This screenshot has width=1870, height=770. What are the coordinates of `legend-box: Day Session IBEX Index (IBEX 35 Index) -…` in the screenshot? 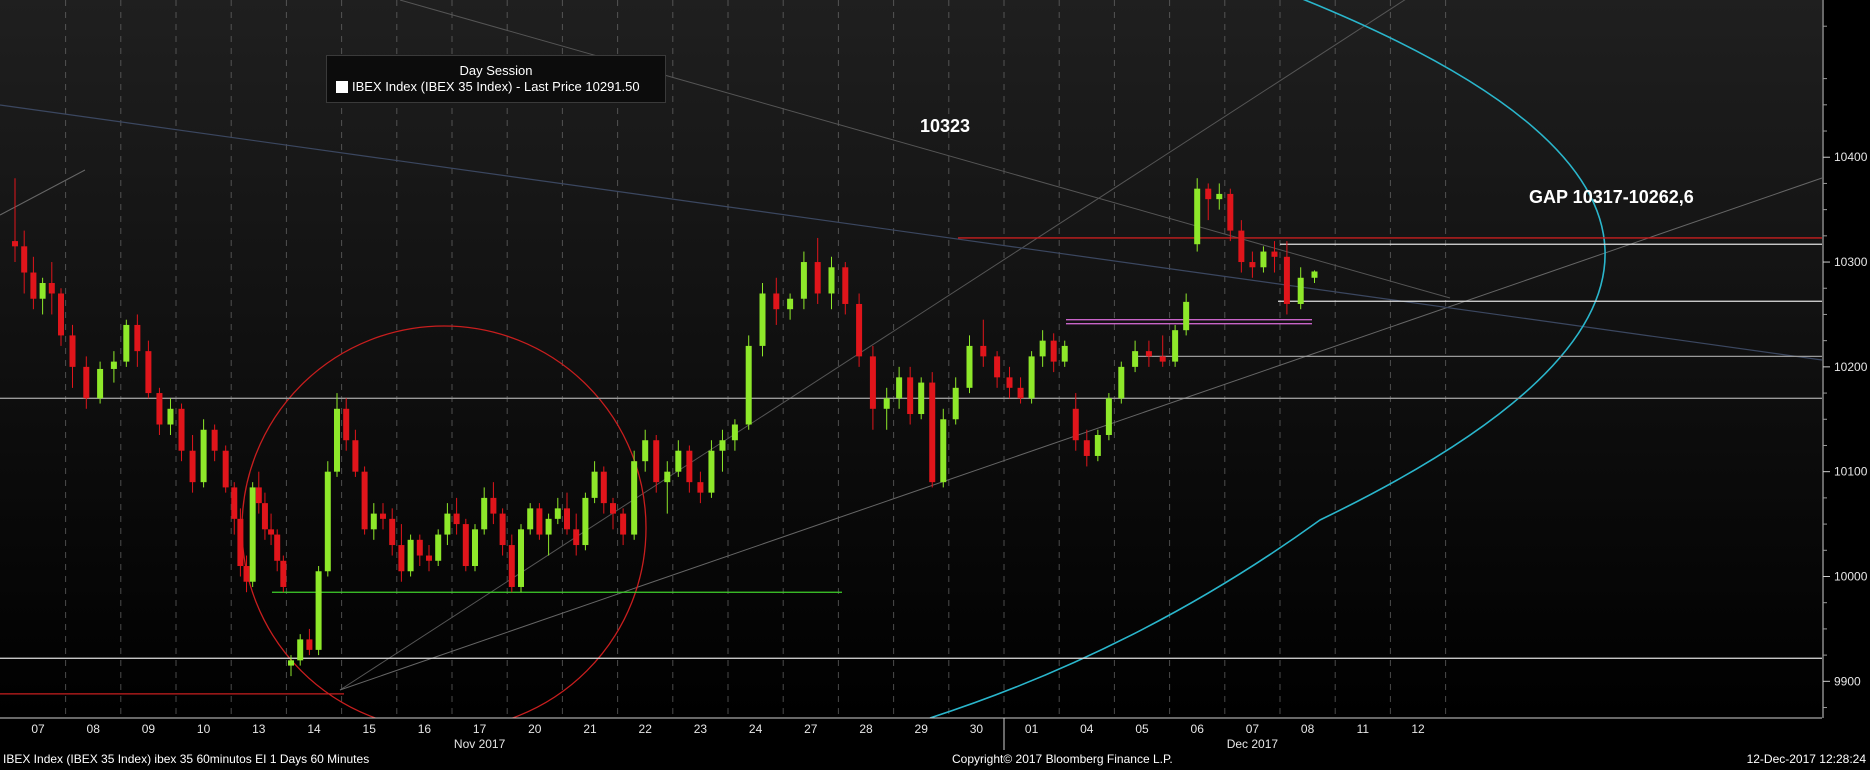 It's located at (496, 79).